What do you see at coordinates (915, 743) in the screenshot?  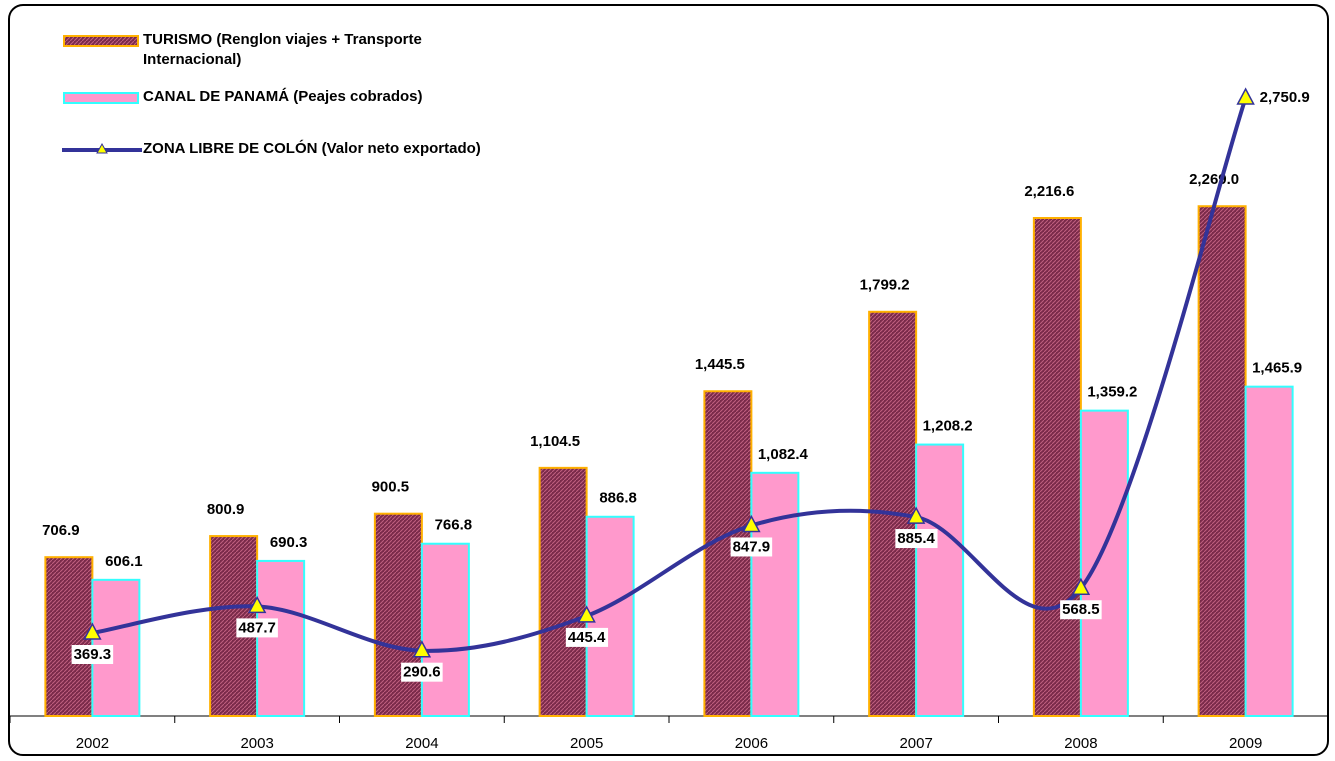 I see `x-tick-label: 2007` at bounding box center [915, 743].